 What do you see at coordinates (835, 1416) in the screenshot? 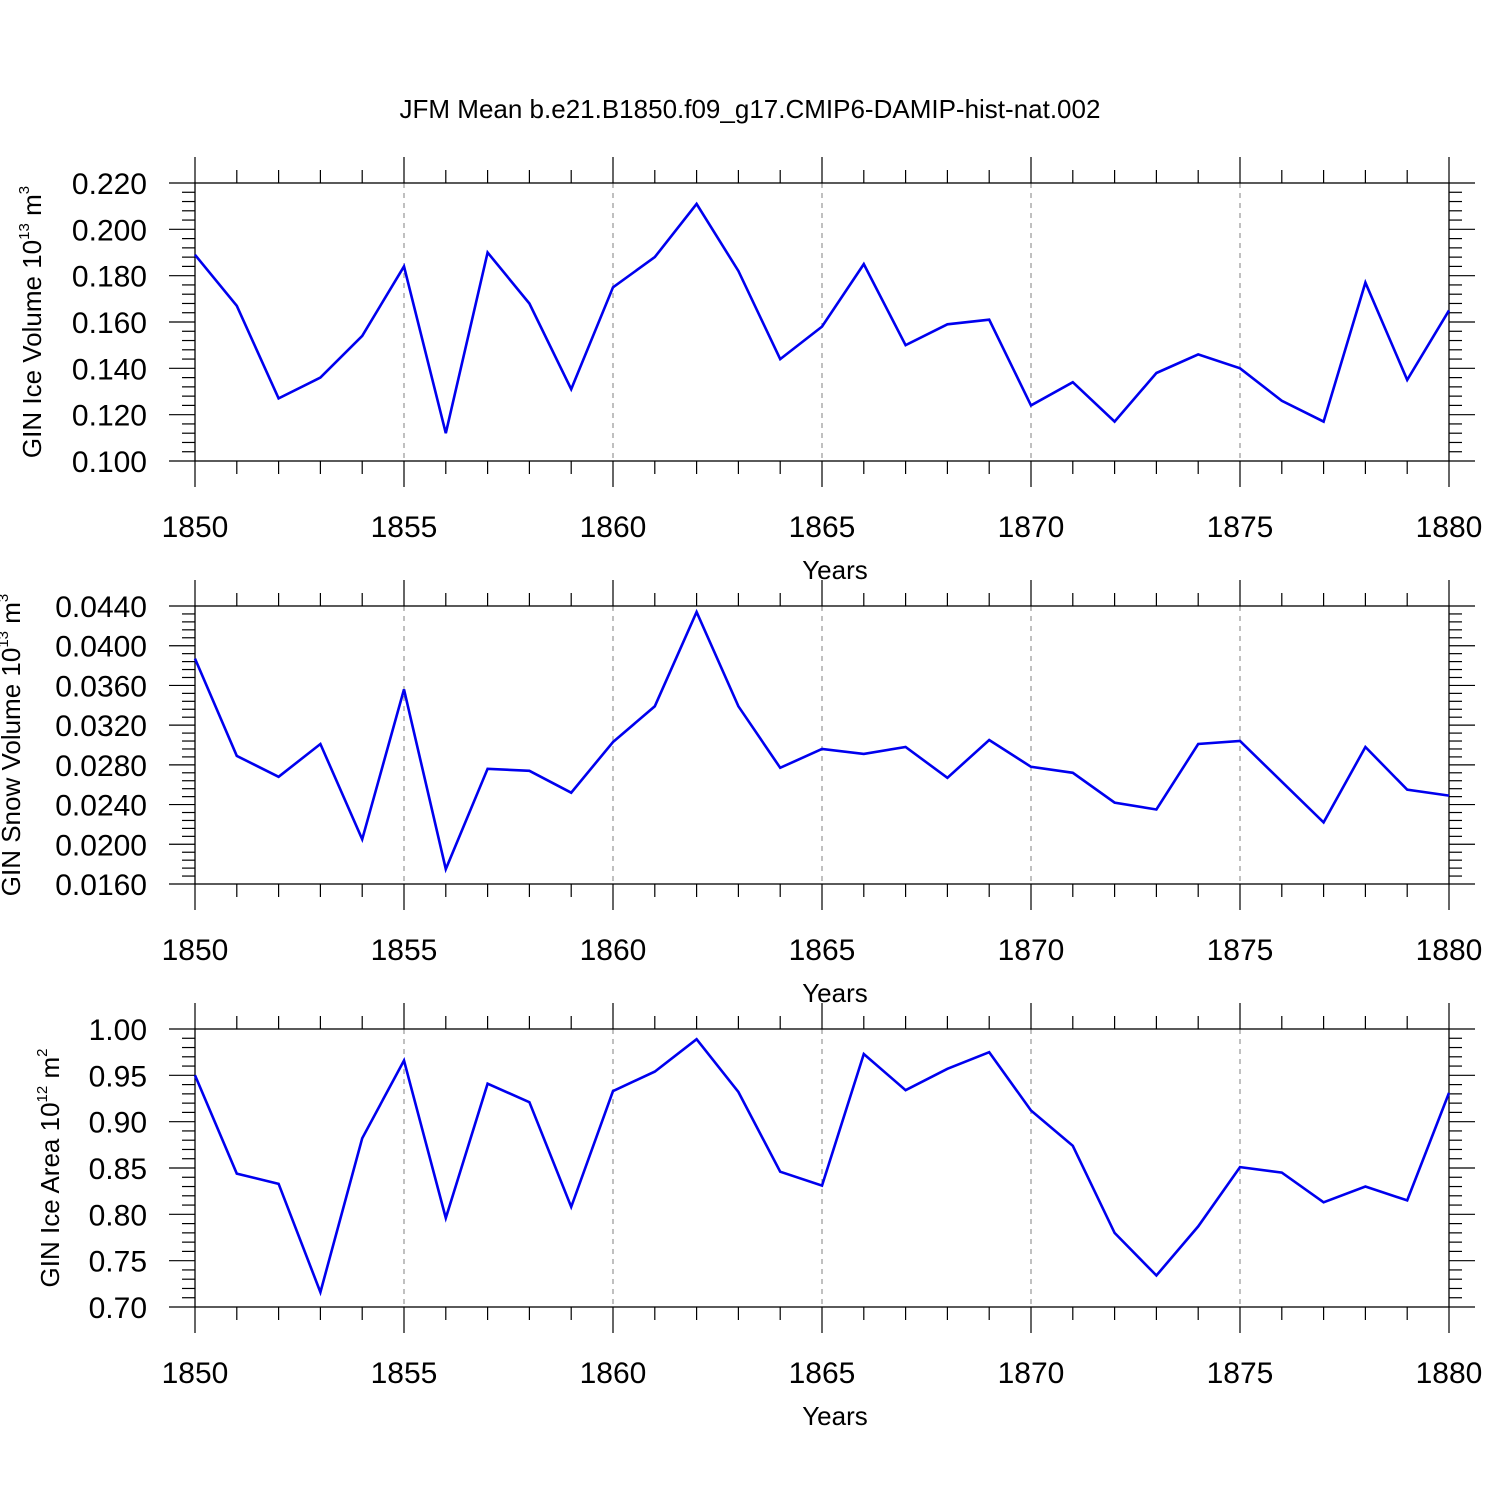
I see `x-axis-label: Years` at bounding box center [835, 1416].